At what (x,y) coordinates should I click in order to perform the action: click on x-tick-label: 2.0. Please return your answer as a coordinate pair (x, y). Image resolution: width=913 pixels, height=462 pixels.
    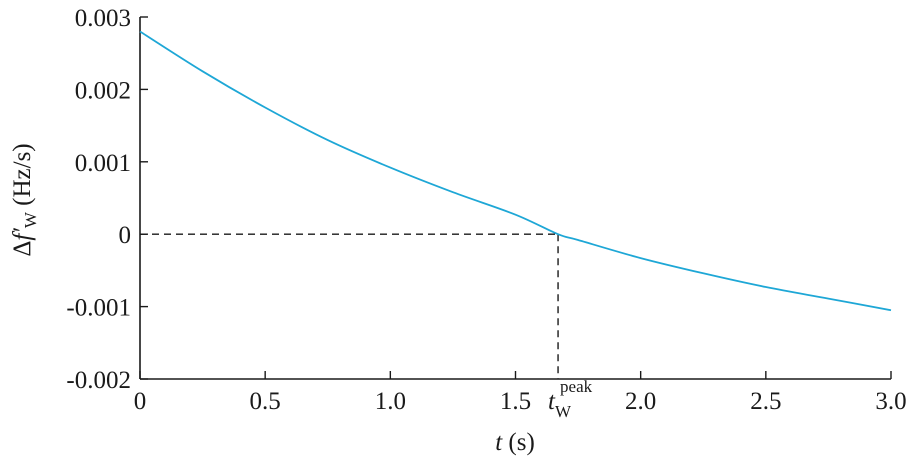
    Looking at the image, I should click on (640, 401).